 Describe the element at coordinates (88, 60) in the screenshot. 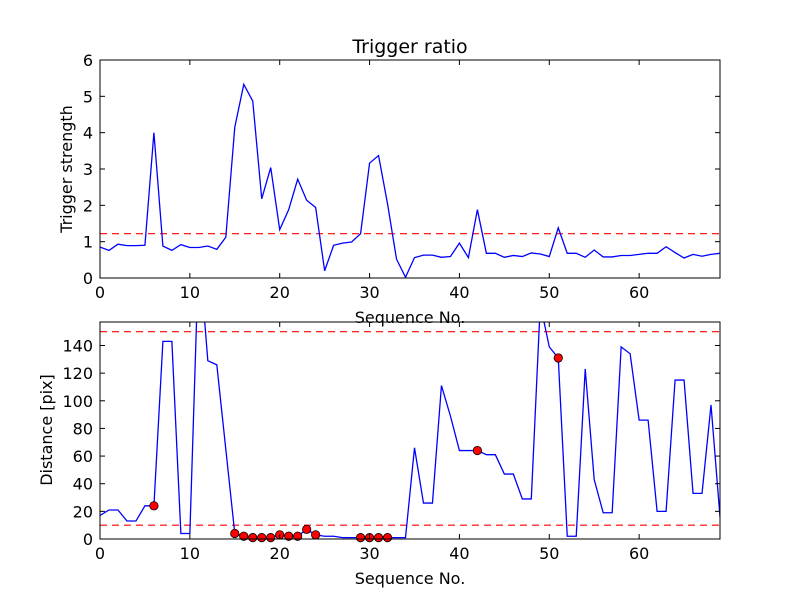

I see `y-tick-label: 6` at that location.